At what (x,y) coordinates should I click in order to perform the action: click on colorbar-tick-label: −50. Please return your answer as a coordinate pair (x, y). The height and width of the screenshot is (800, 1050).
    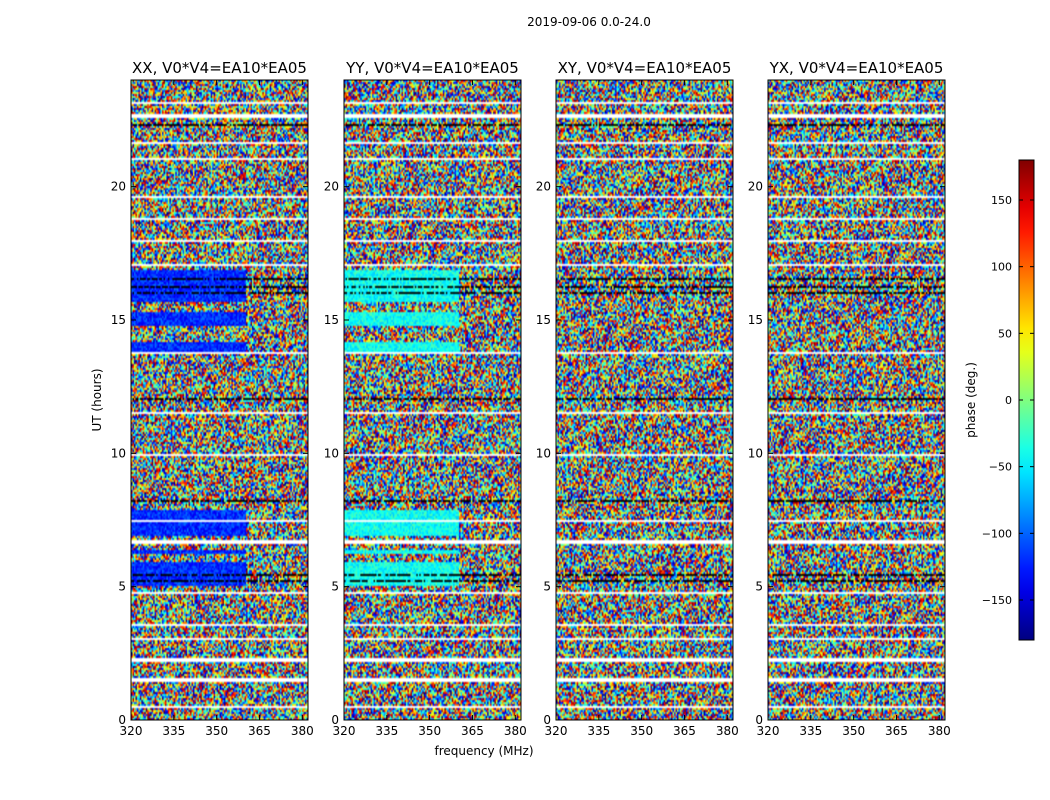
    Looking at the image, I should click on (1000, 467).